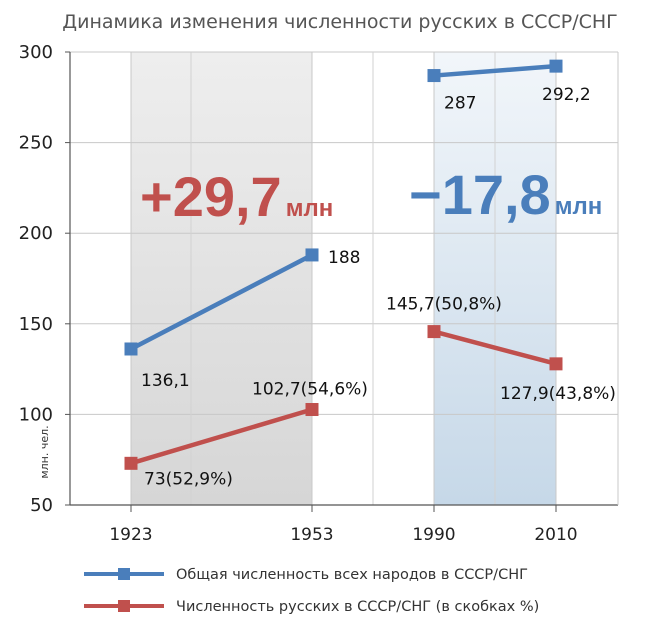  I want to click on y-tick-label: 100, so click(36, 414).